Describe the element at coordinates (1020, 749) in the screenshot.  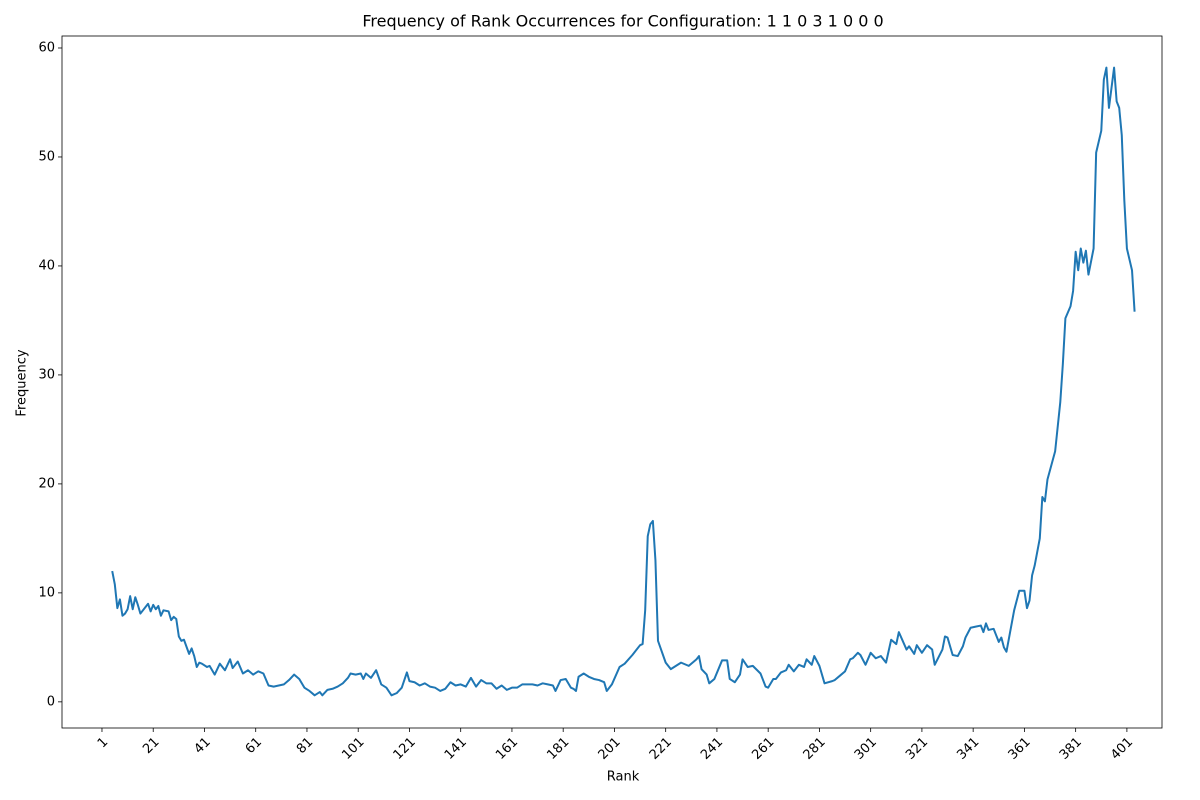
I see `x-tick-label: 361` at that location.